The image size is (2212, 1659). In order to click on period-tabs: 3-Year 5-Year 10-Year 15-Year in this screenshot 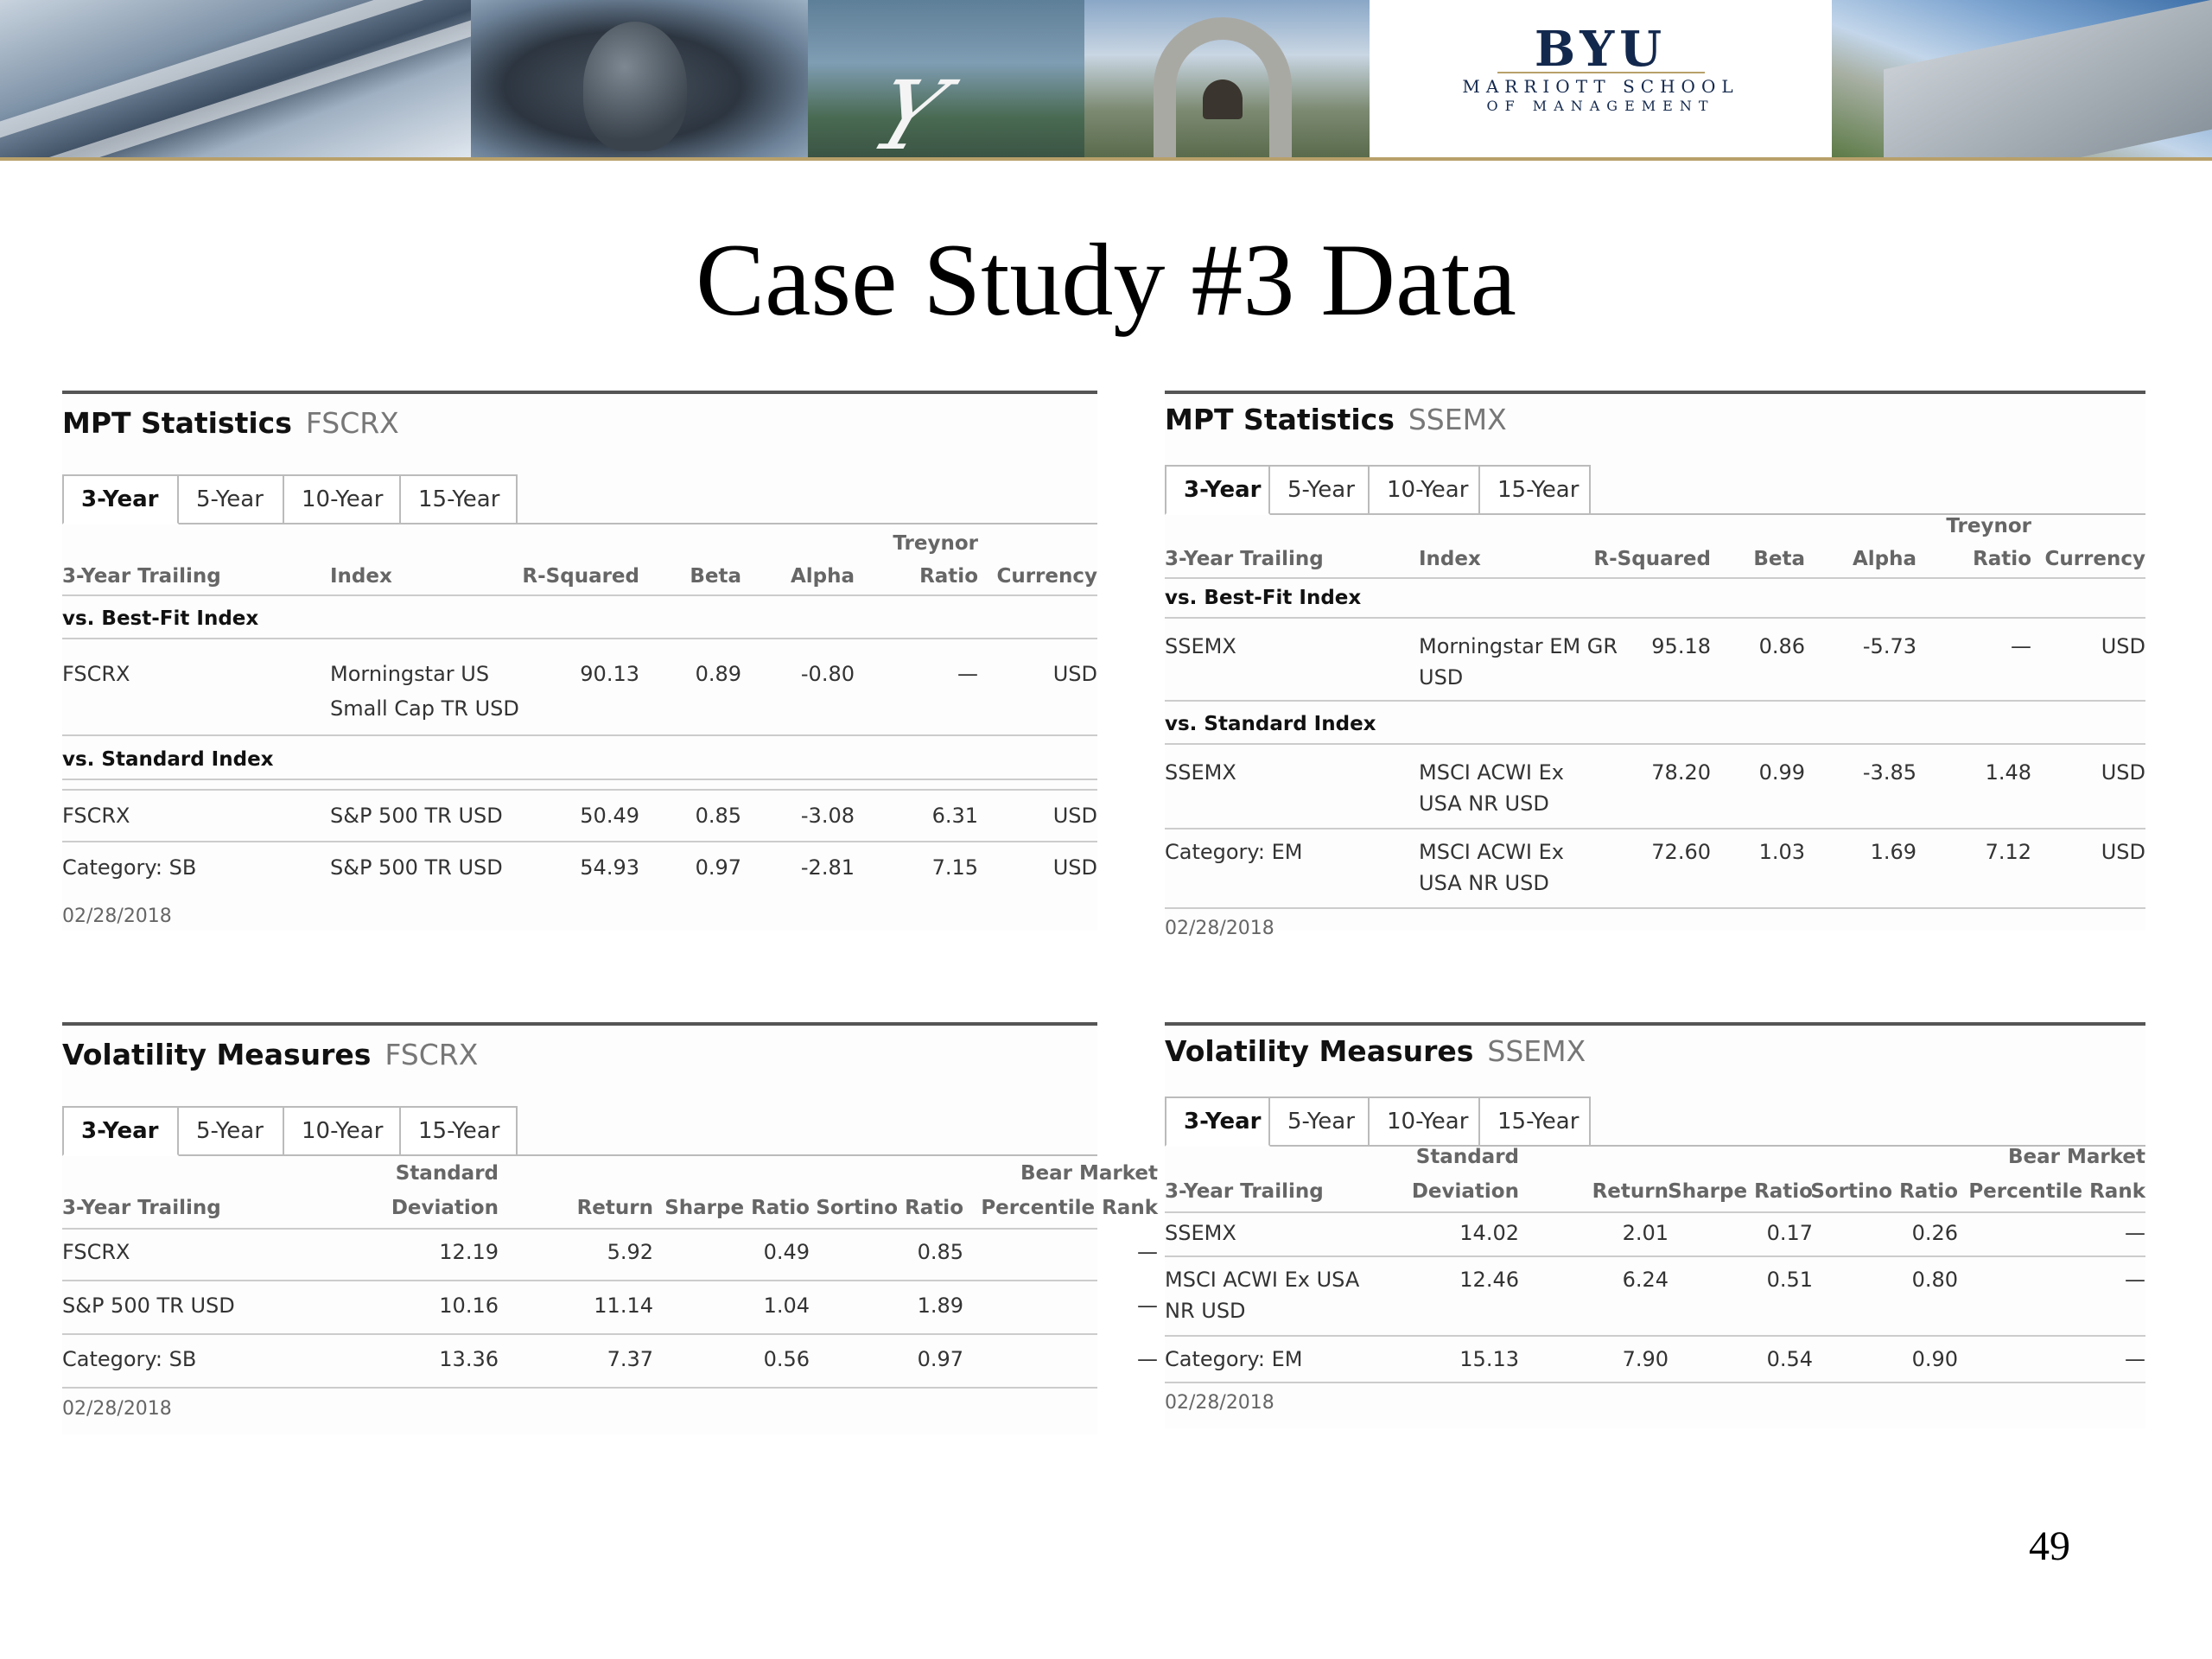, I will do `click(290, 1131)`.